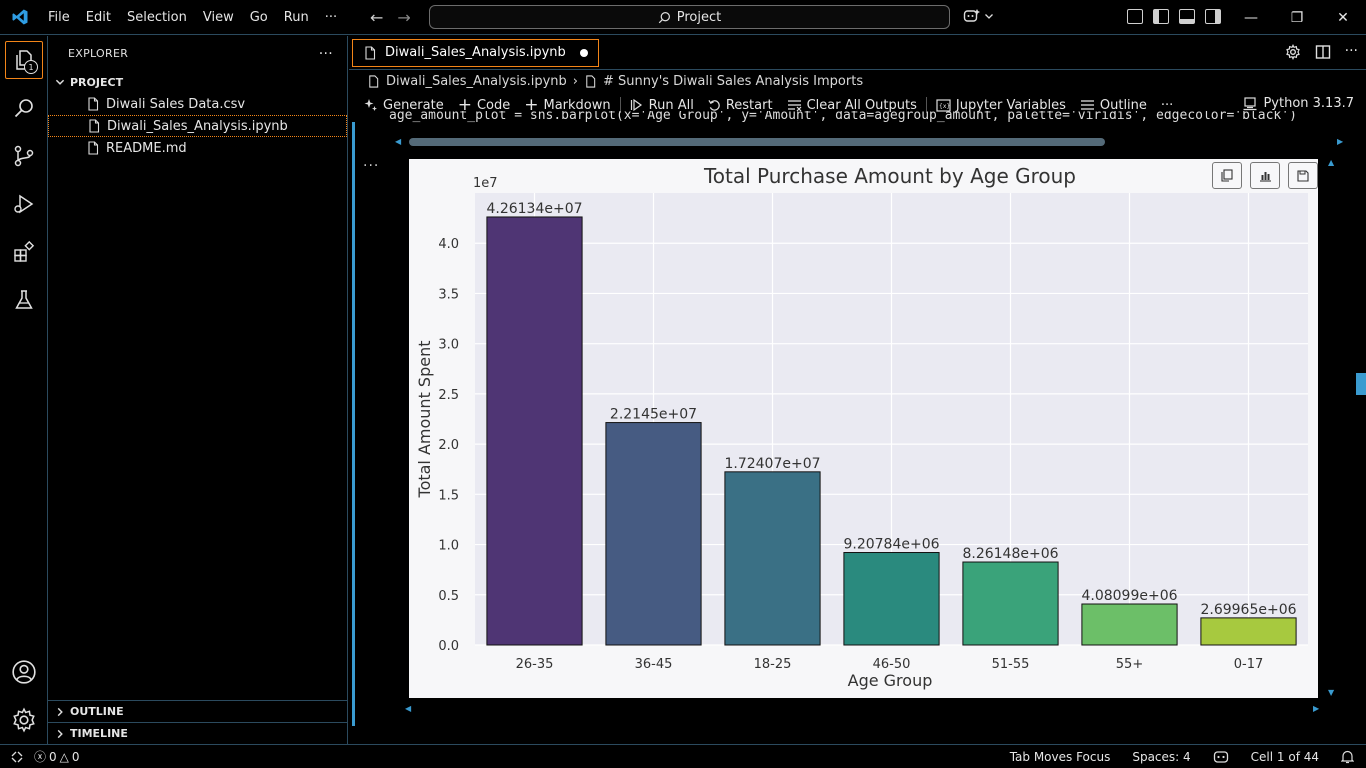  I want to click on file-item-readme: README.md, so click(197, 148).